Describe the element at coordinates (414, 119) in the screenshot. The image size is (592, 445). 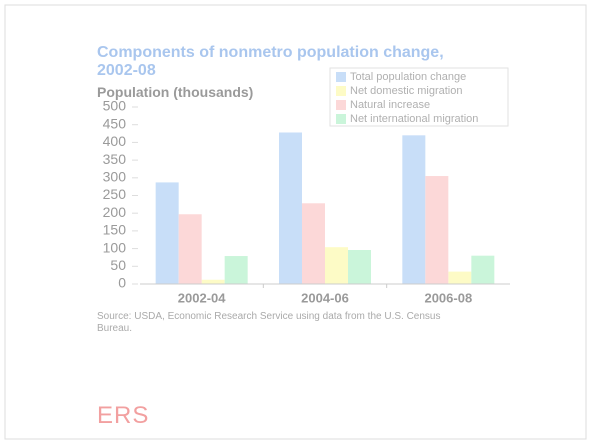
I see `legend-label: Net international migration` at that location.